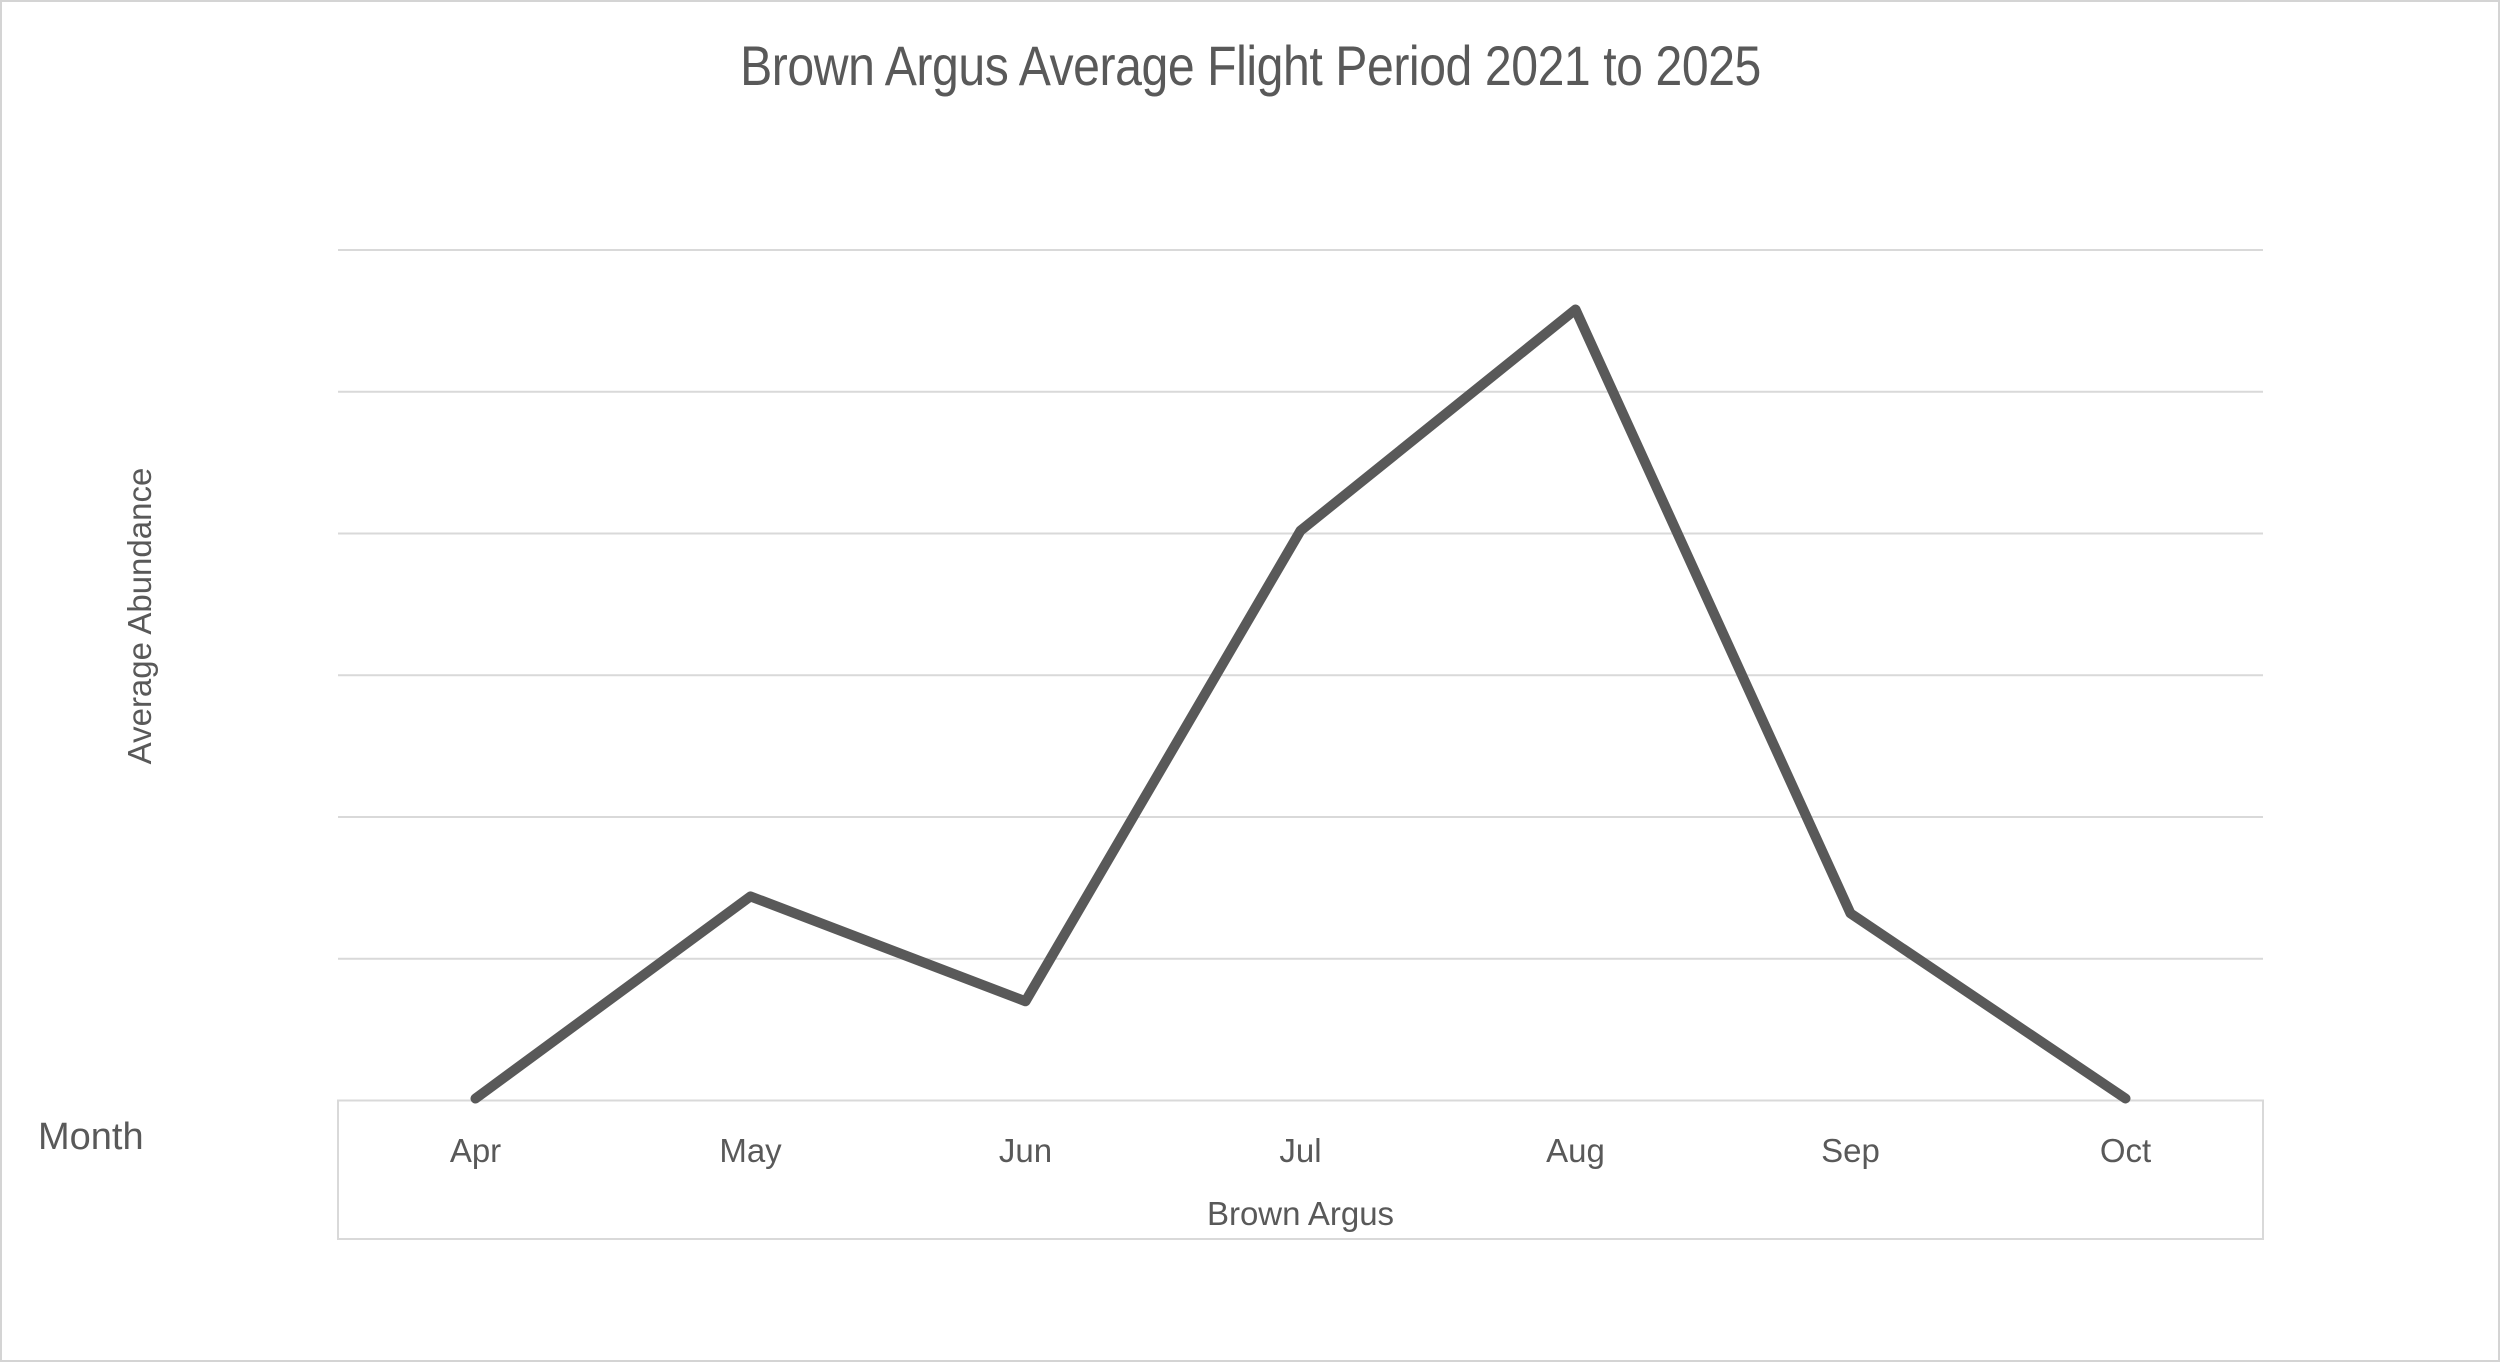  I want to click on x-tick-label: Apr, so click(475, 1150).